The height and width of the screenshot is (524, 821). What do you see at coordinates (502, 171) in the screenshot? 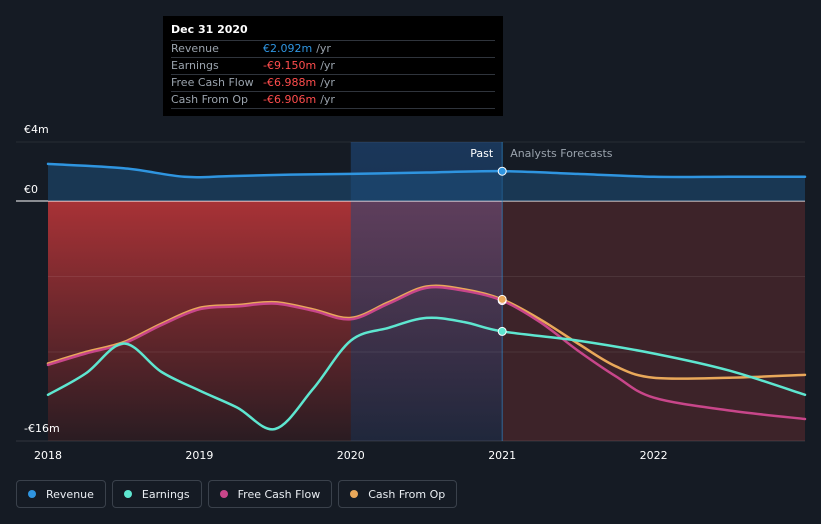
I see `marker-revenue` at bounding box center [502, 171].